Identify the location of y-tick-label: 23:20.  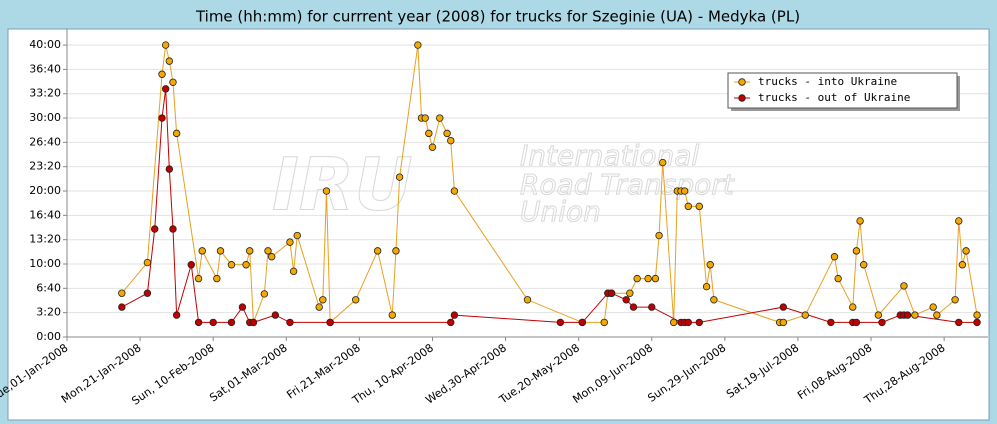
(45, 166).